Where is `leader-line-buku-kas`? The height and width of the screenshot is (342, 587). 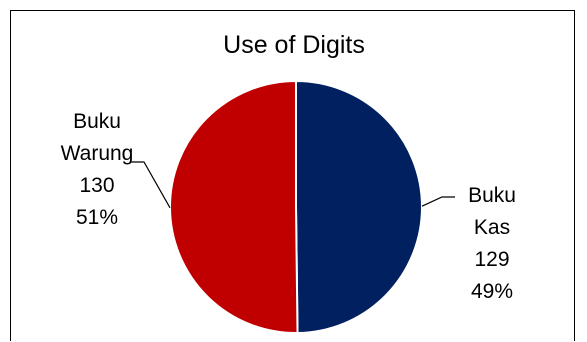
leader-line-buku-kas is located at coordinates (438, 201).